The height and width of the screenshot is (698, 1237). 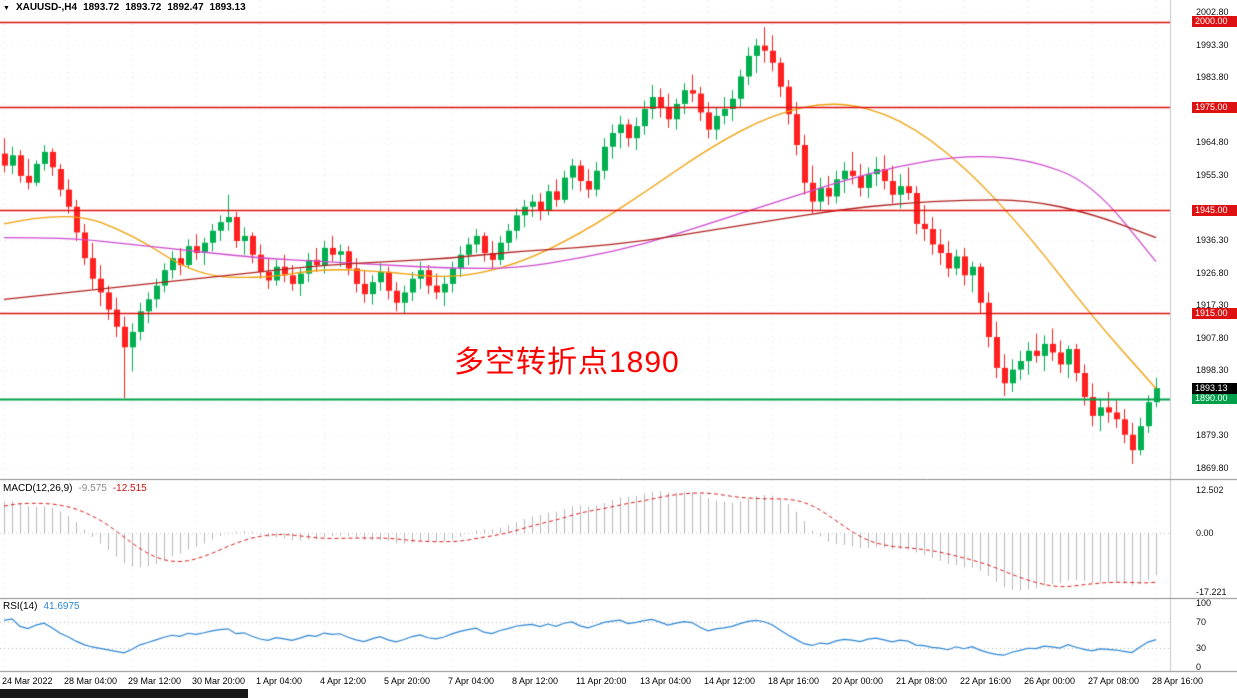 I want to click on time-axis-label: 18 Apr 16:00, so click(x=794, y=681).